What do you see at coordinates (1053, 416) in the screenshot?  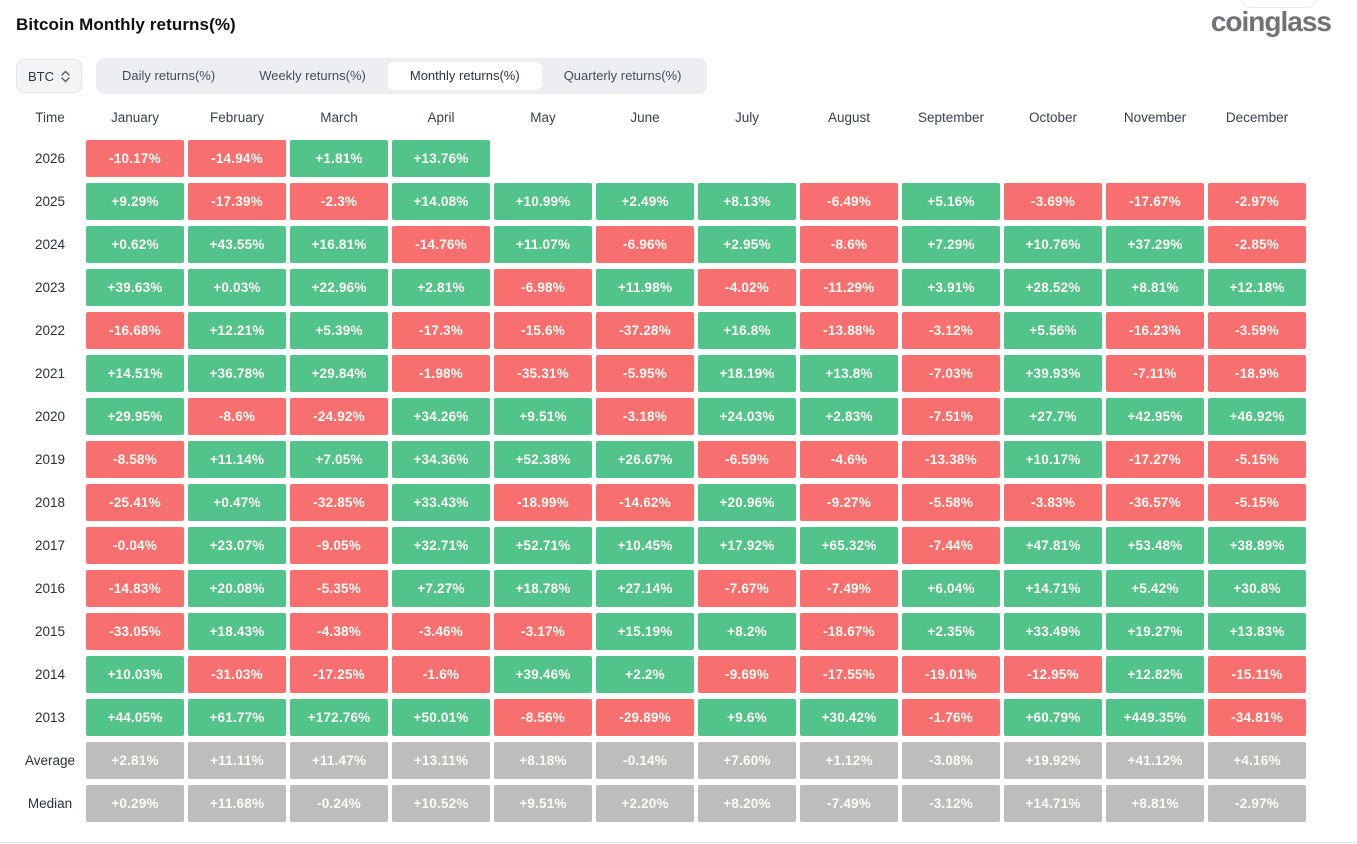 I see `return-cell: +27.7%` at bounding box center [1053, 416].